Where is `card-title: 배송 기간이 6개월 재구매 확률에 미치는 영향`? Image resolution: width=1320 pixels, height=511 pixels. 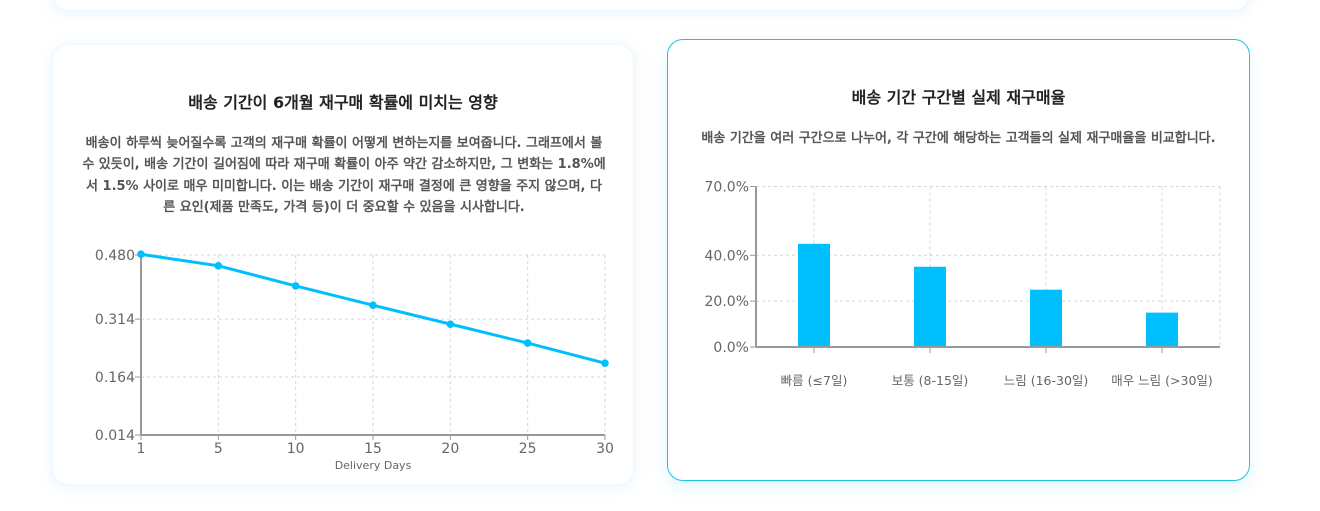
card-title: 배송 기간이 6개월 재구매 확률에 미치는 영향 is located at coordinates (343, 102).